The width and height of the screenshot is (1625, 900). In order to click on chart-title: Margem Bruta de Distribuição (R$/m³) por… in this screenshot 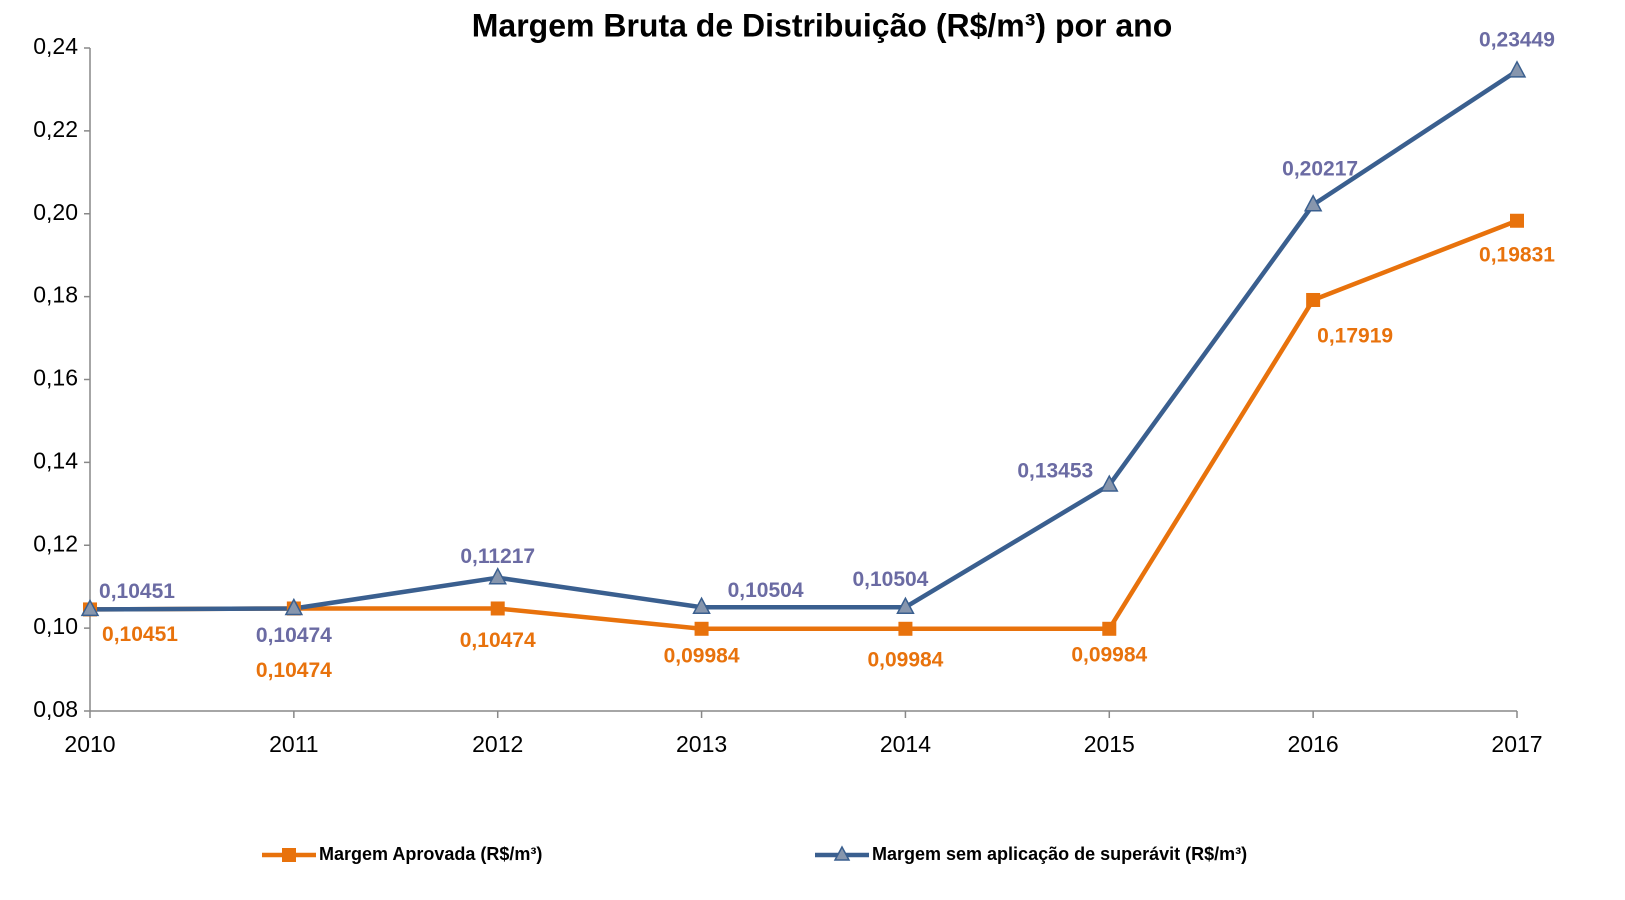, I will do `click(822, 25)`.